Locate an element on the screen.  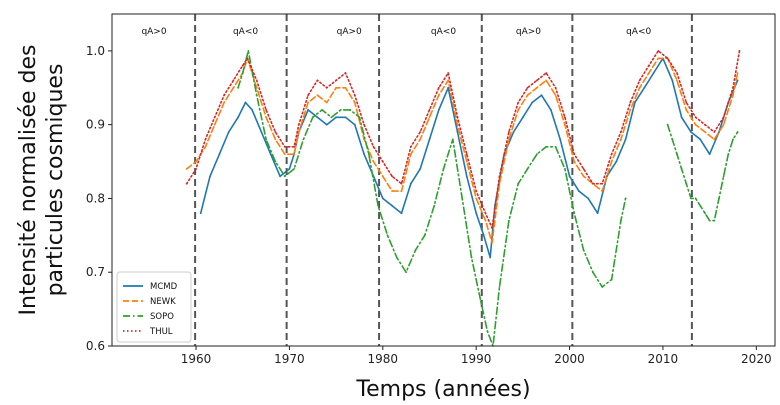
y-tick-label: 0.8 is located at coordinates (95, 198).